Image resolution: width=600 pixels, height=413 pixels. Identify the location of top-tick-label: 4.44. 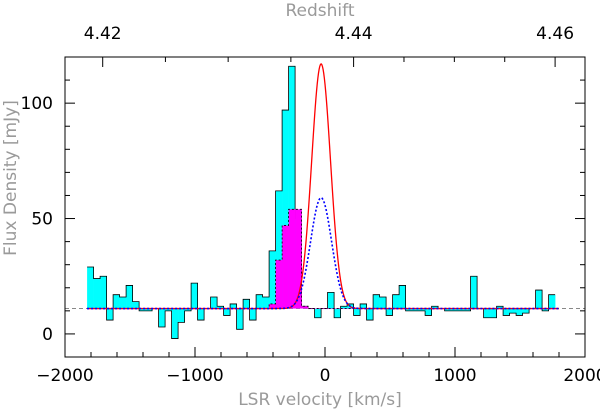
(354, 34).